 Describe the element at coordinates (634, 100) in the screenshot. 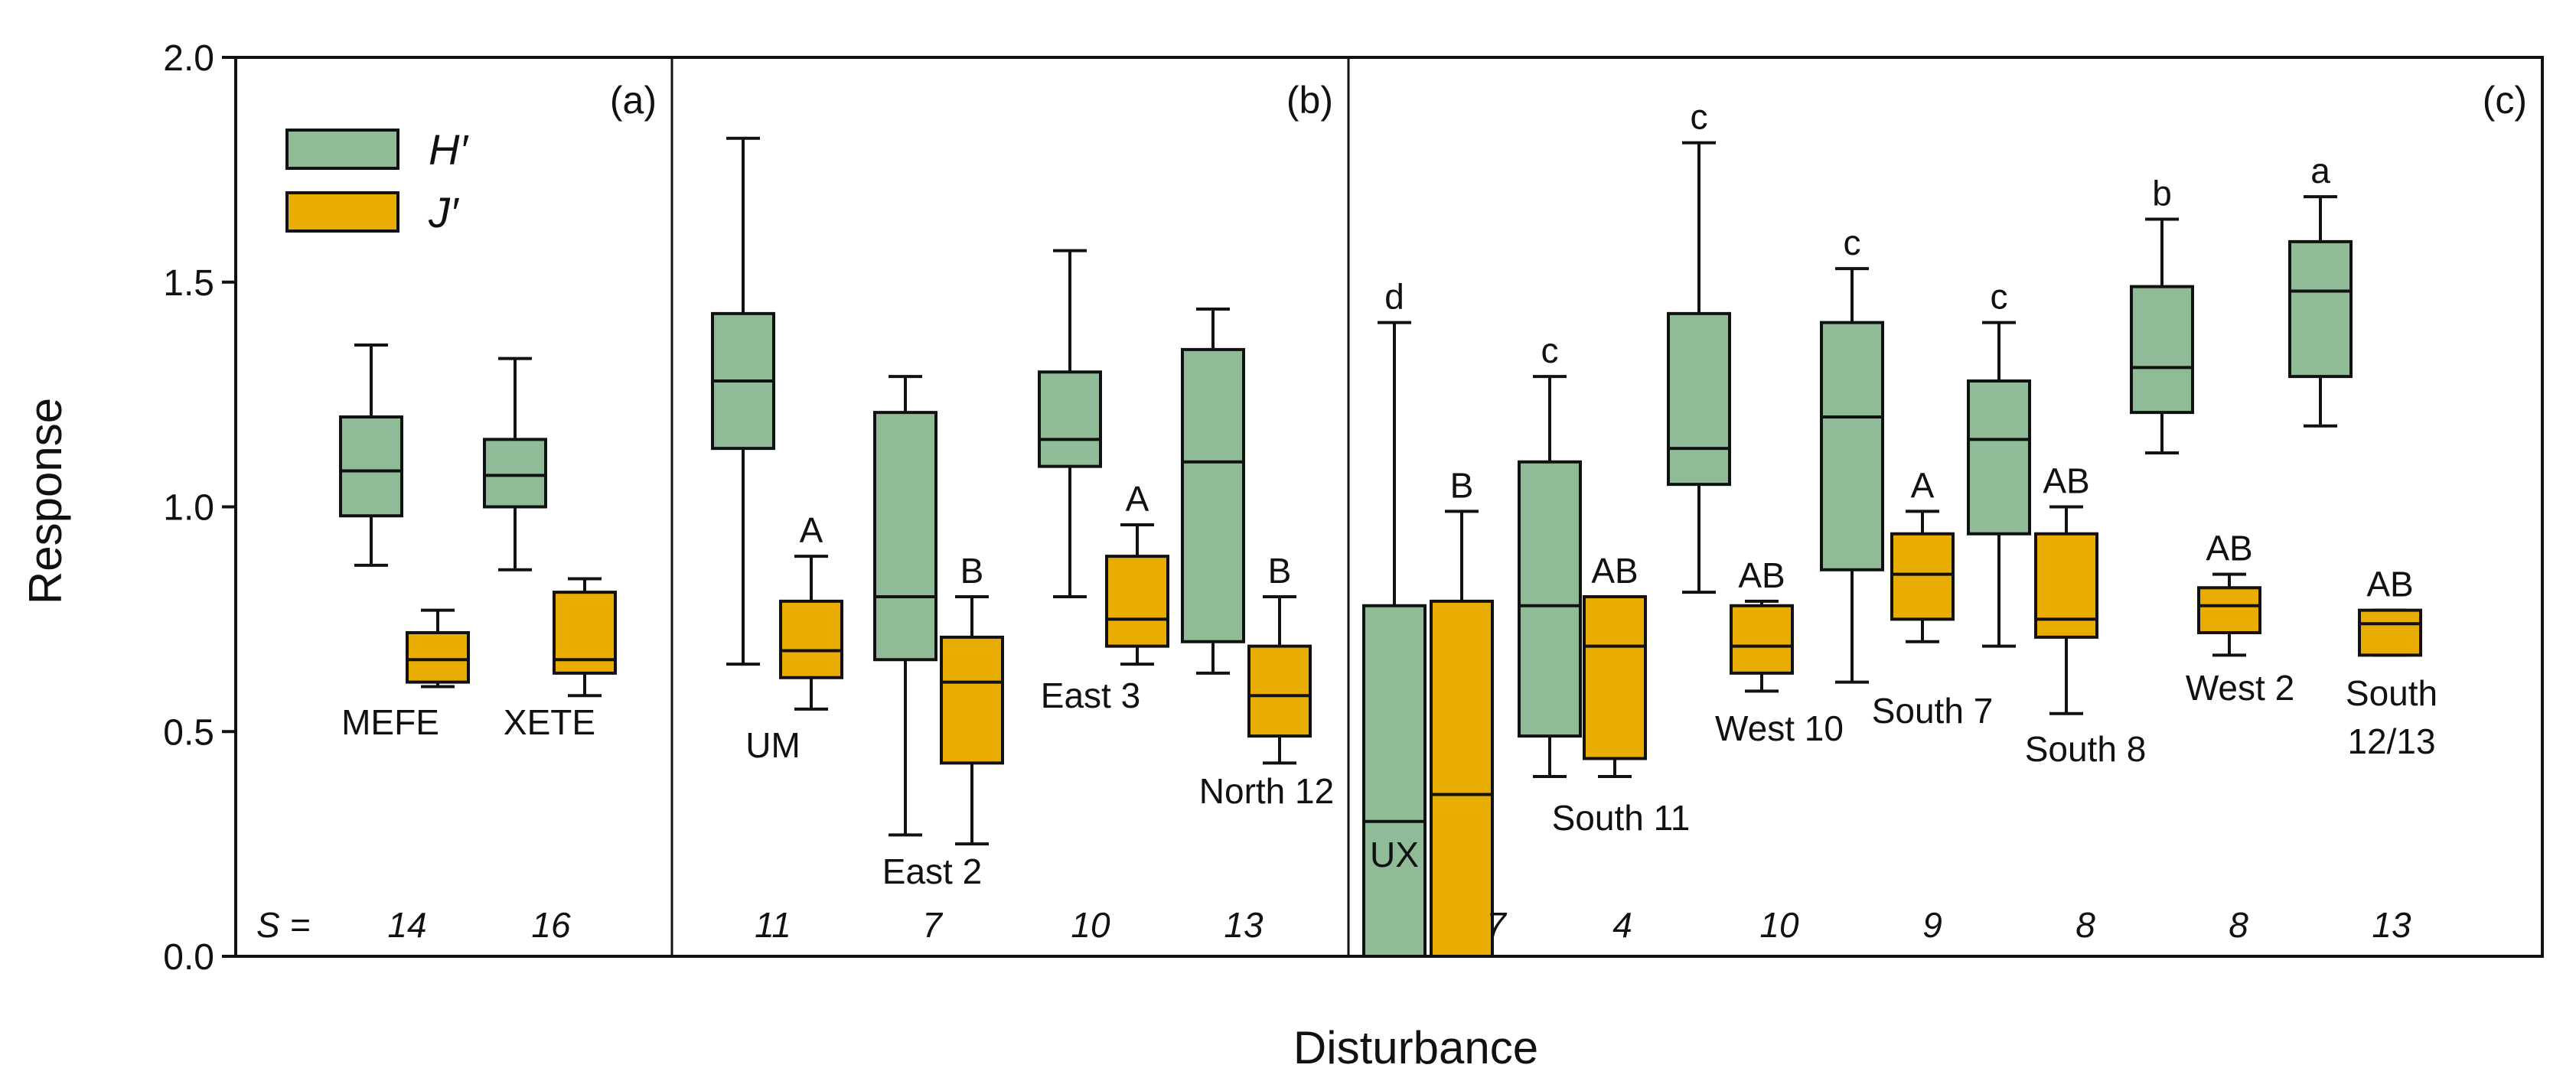

I see `panel-label-1: (a)` at that location.